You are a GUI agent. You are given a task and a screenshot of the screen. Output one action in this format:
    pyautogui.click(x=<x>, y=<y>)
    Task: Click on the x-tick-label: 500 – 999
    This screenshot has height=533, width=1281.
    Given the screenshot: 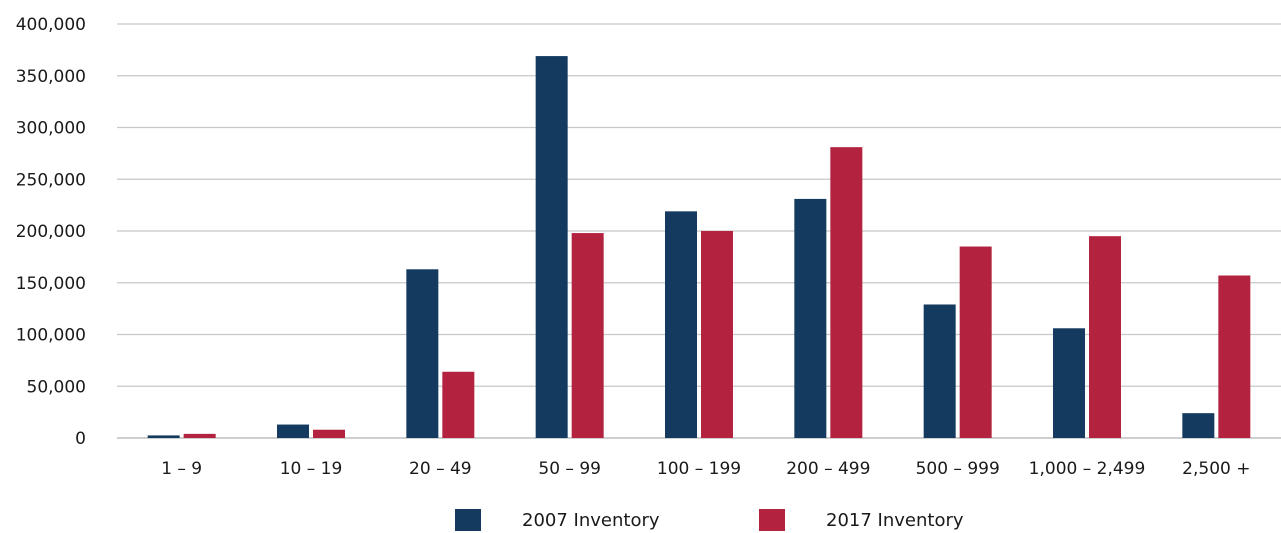 What is the action you would take?
    pyautogui.click(x=958, y=469)
    